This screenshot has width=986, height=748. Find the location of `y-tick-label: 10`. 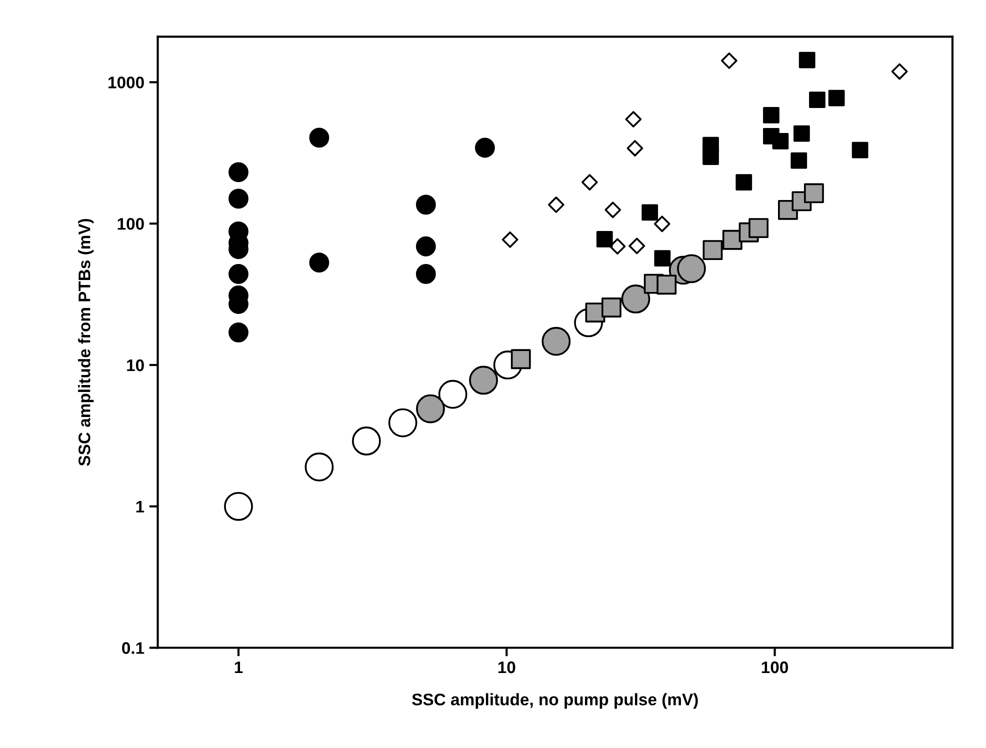

y-tick-label: 10 is located at coordinates (135, 365).